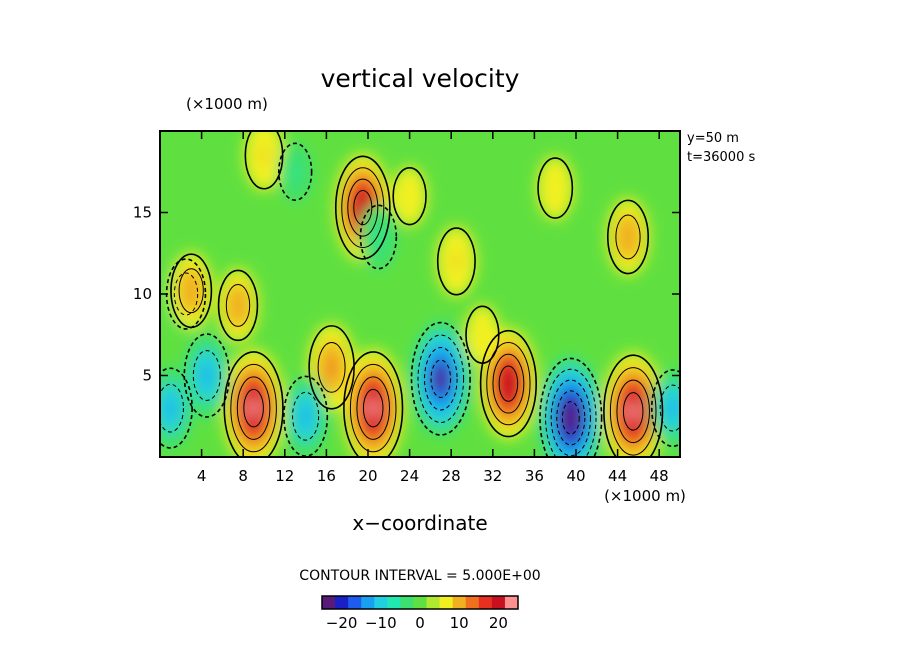 This screenshot has width=904, height=654. Describe the element at coordinates (419, 523) in the screenshot. I see `x-axis-label: x−coordinate` at that location.